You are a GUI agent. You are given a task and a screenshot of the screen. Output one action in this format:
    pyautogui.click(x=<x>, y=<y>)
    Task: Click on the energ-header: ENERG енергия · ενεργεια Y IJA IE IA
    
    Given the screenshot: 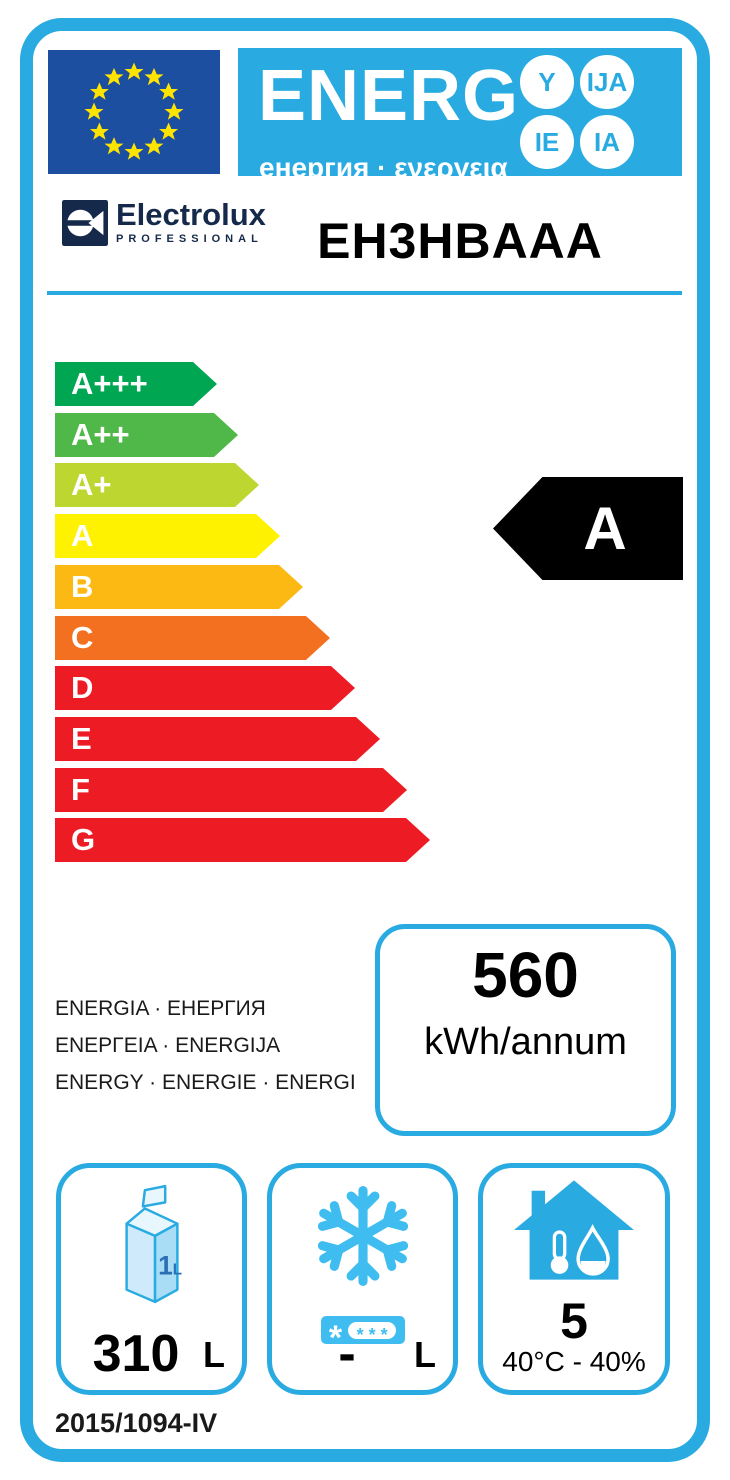 What is the action you would take?
    pyautogui.click(x=460, y=115)
    